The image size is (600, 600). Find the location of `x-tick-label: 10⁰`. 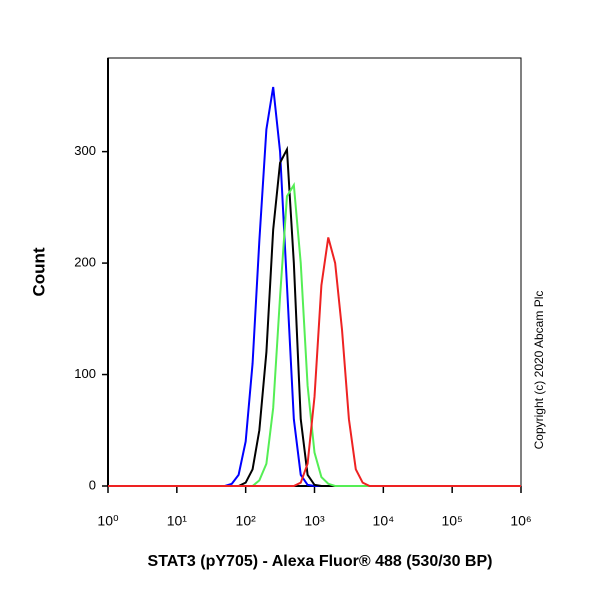

x-tick-label: 10⁰ is located at coordinates (108, 521).